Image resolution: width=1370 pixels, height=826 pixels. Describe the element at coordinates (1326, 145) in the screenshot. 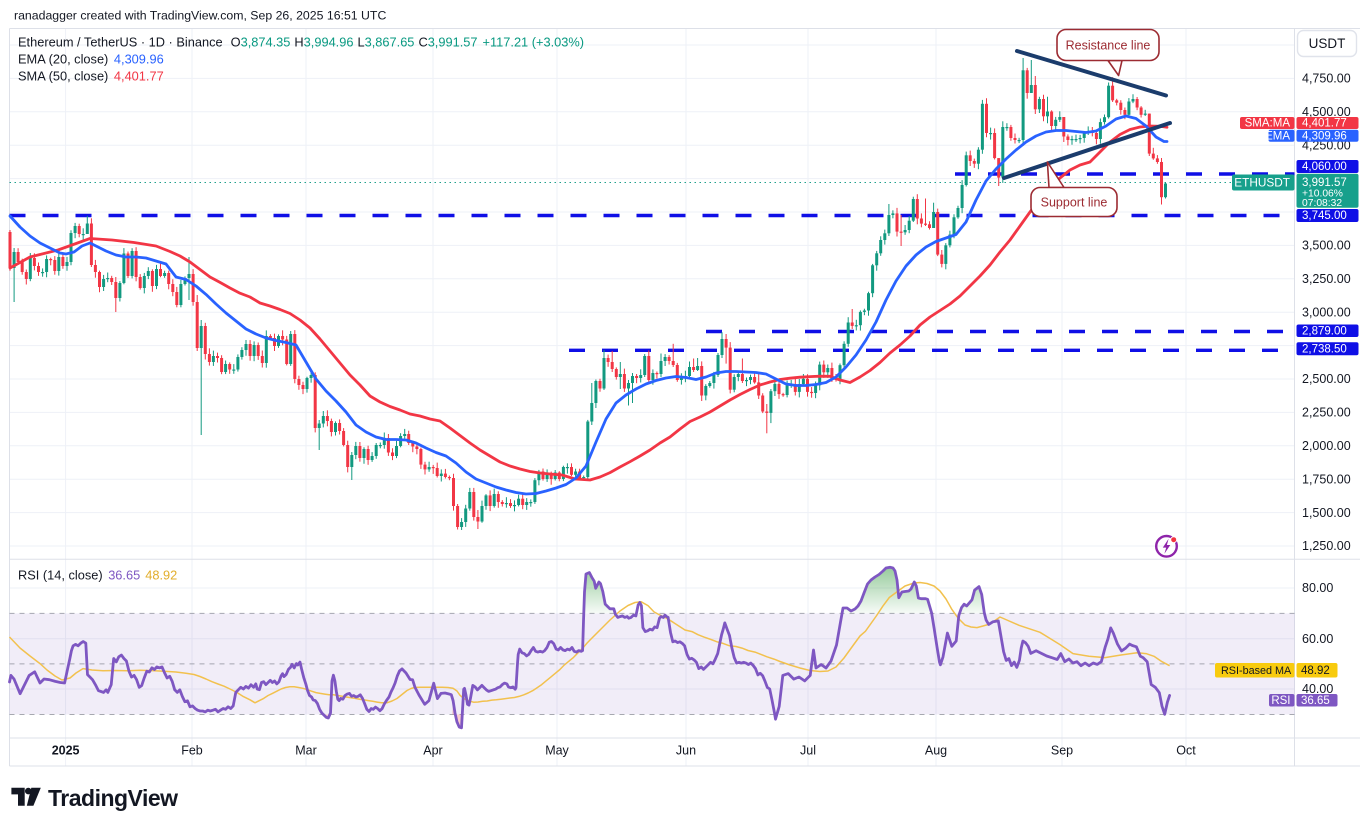

I see `svg-text: 4,250.00` at that location.